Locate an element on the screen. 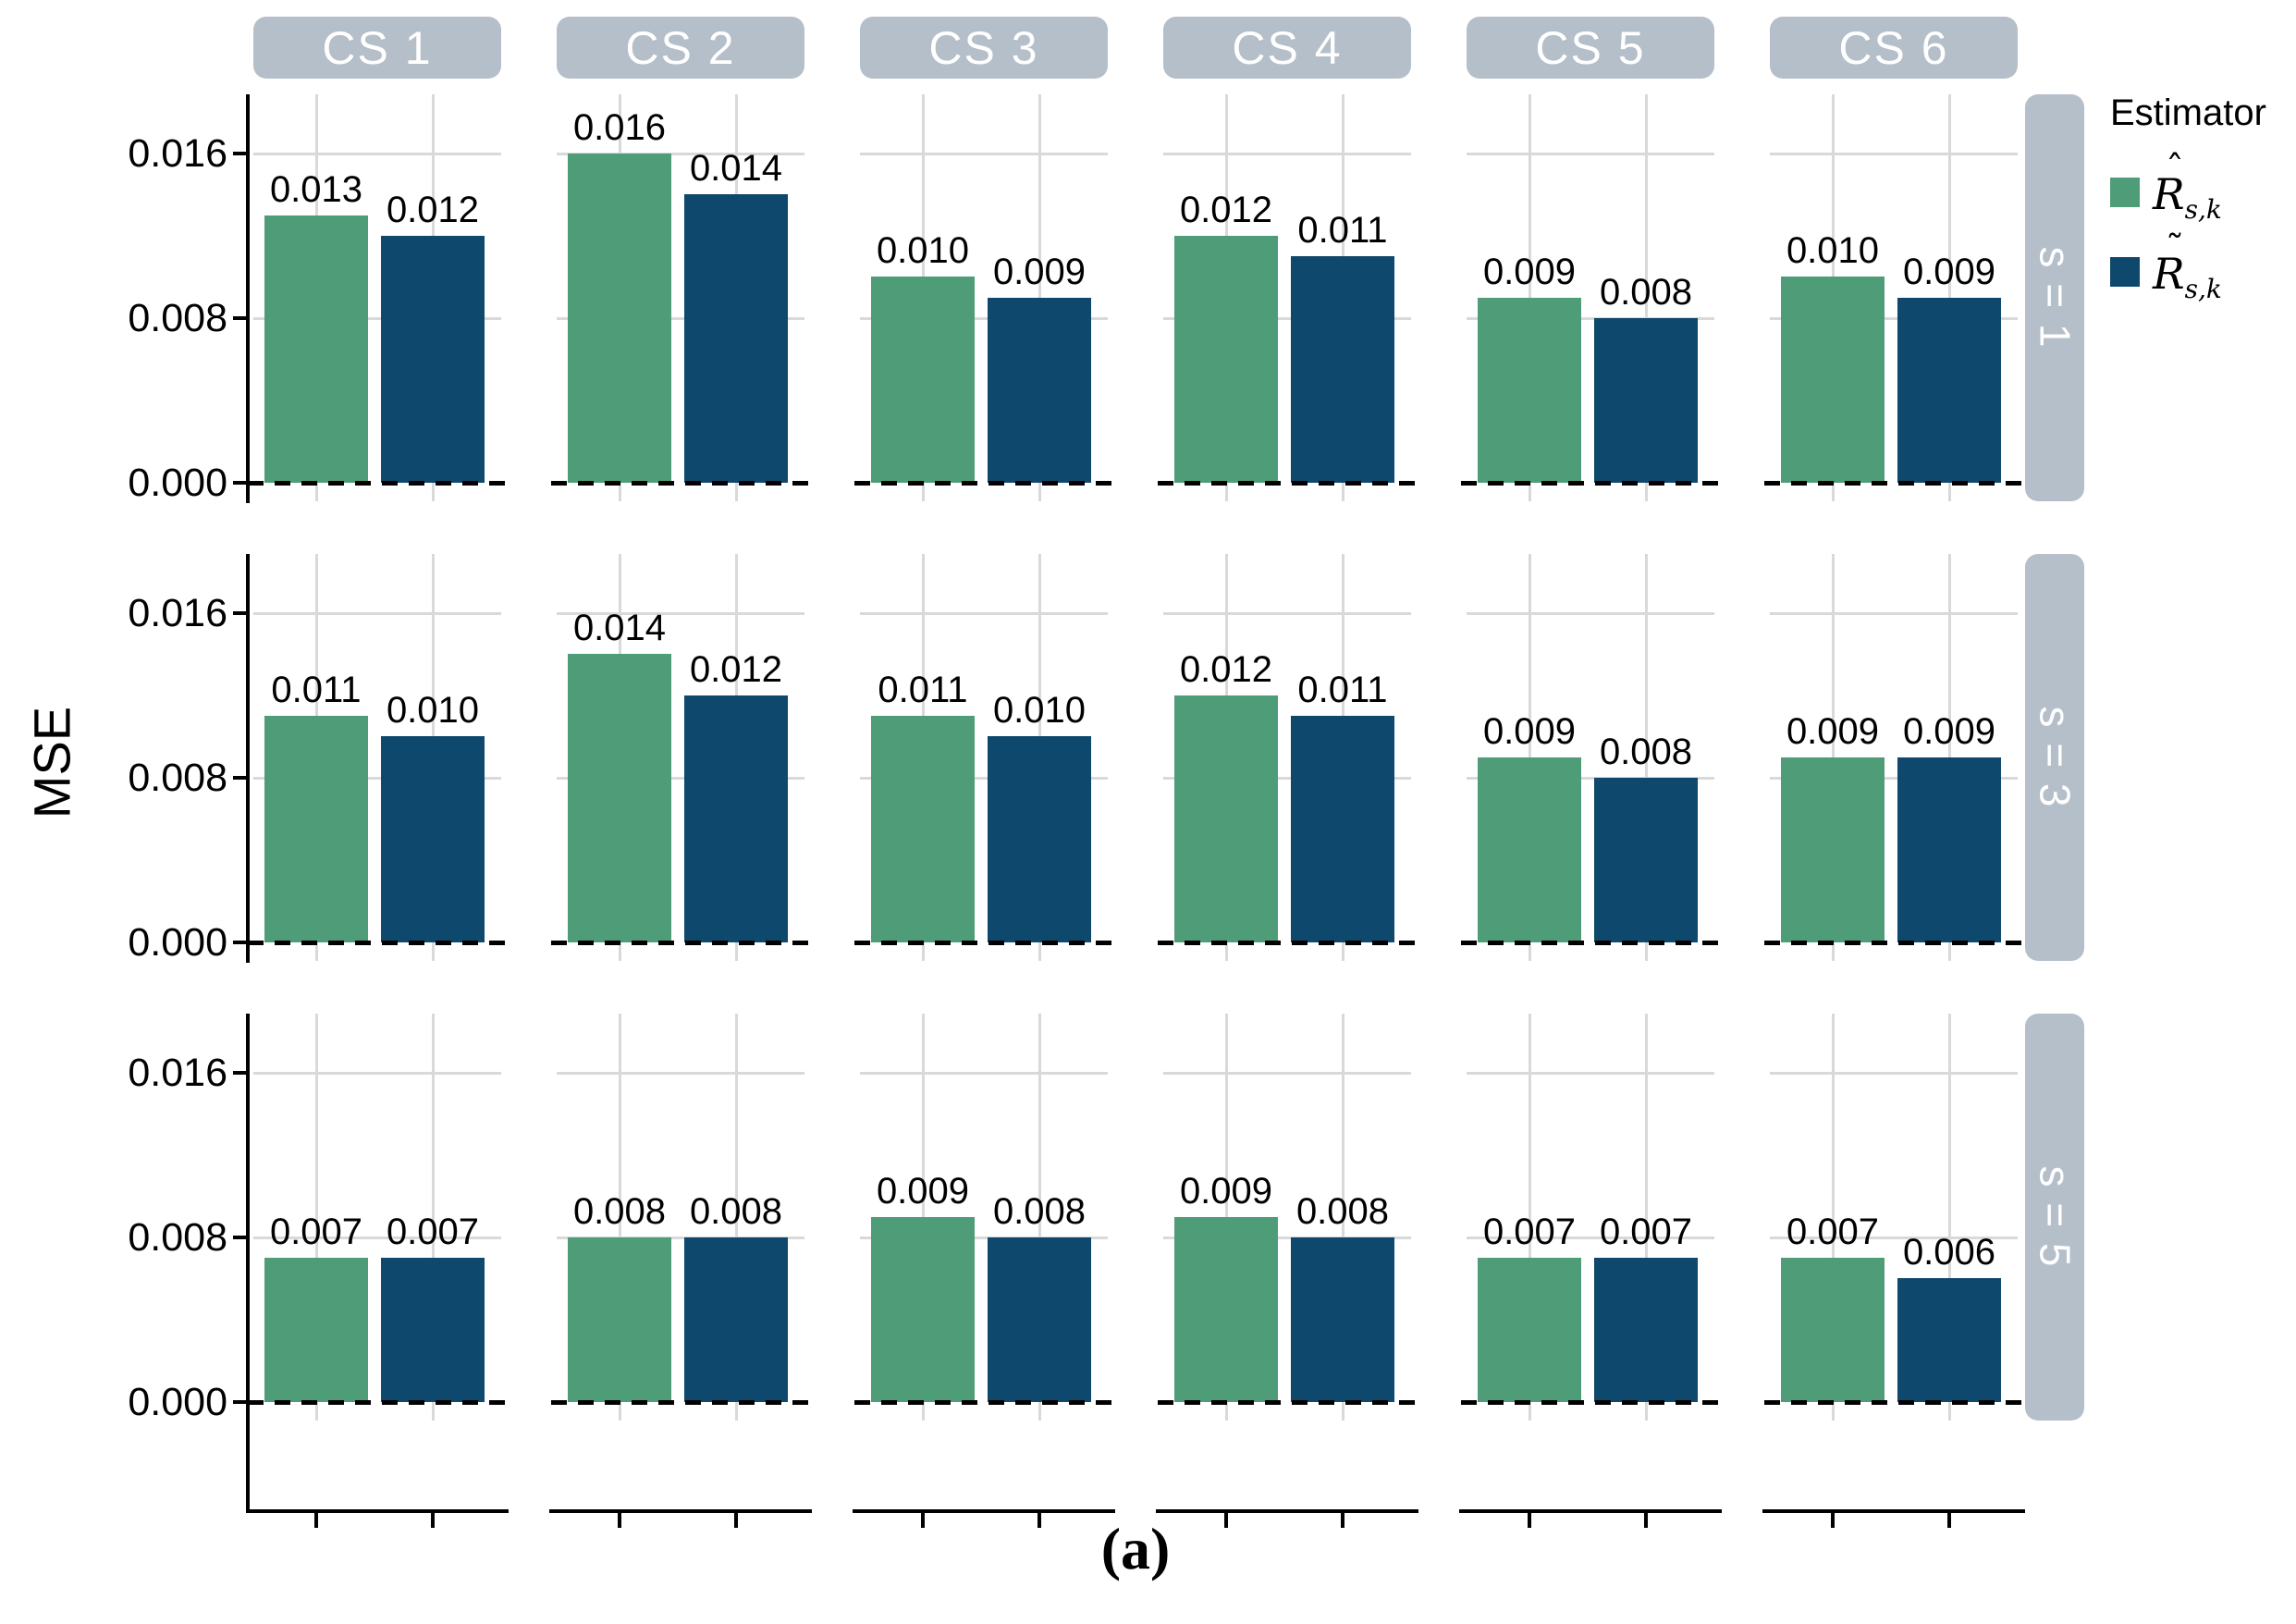 The image size is (2296, 1624). facet-column-label: CS 5 is located at coordinates (1590, 47).